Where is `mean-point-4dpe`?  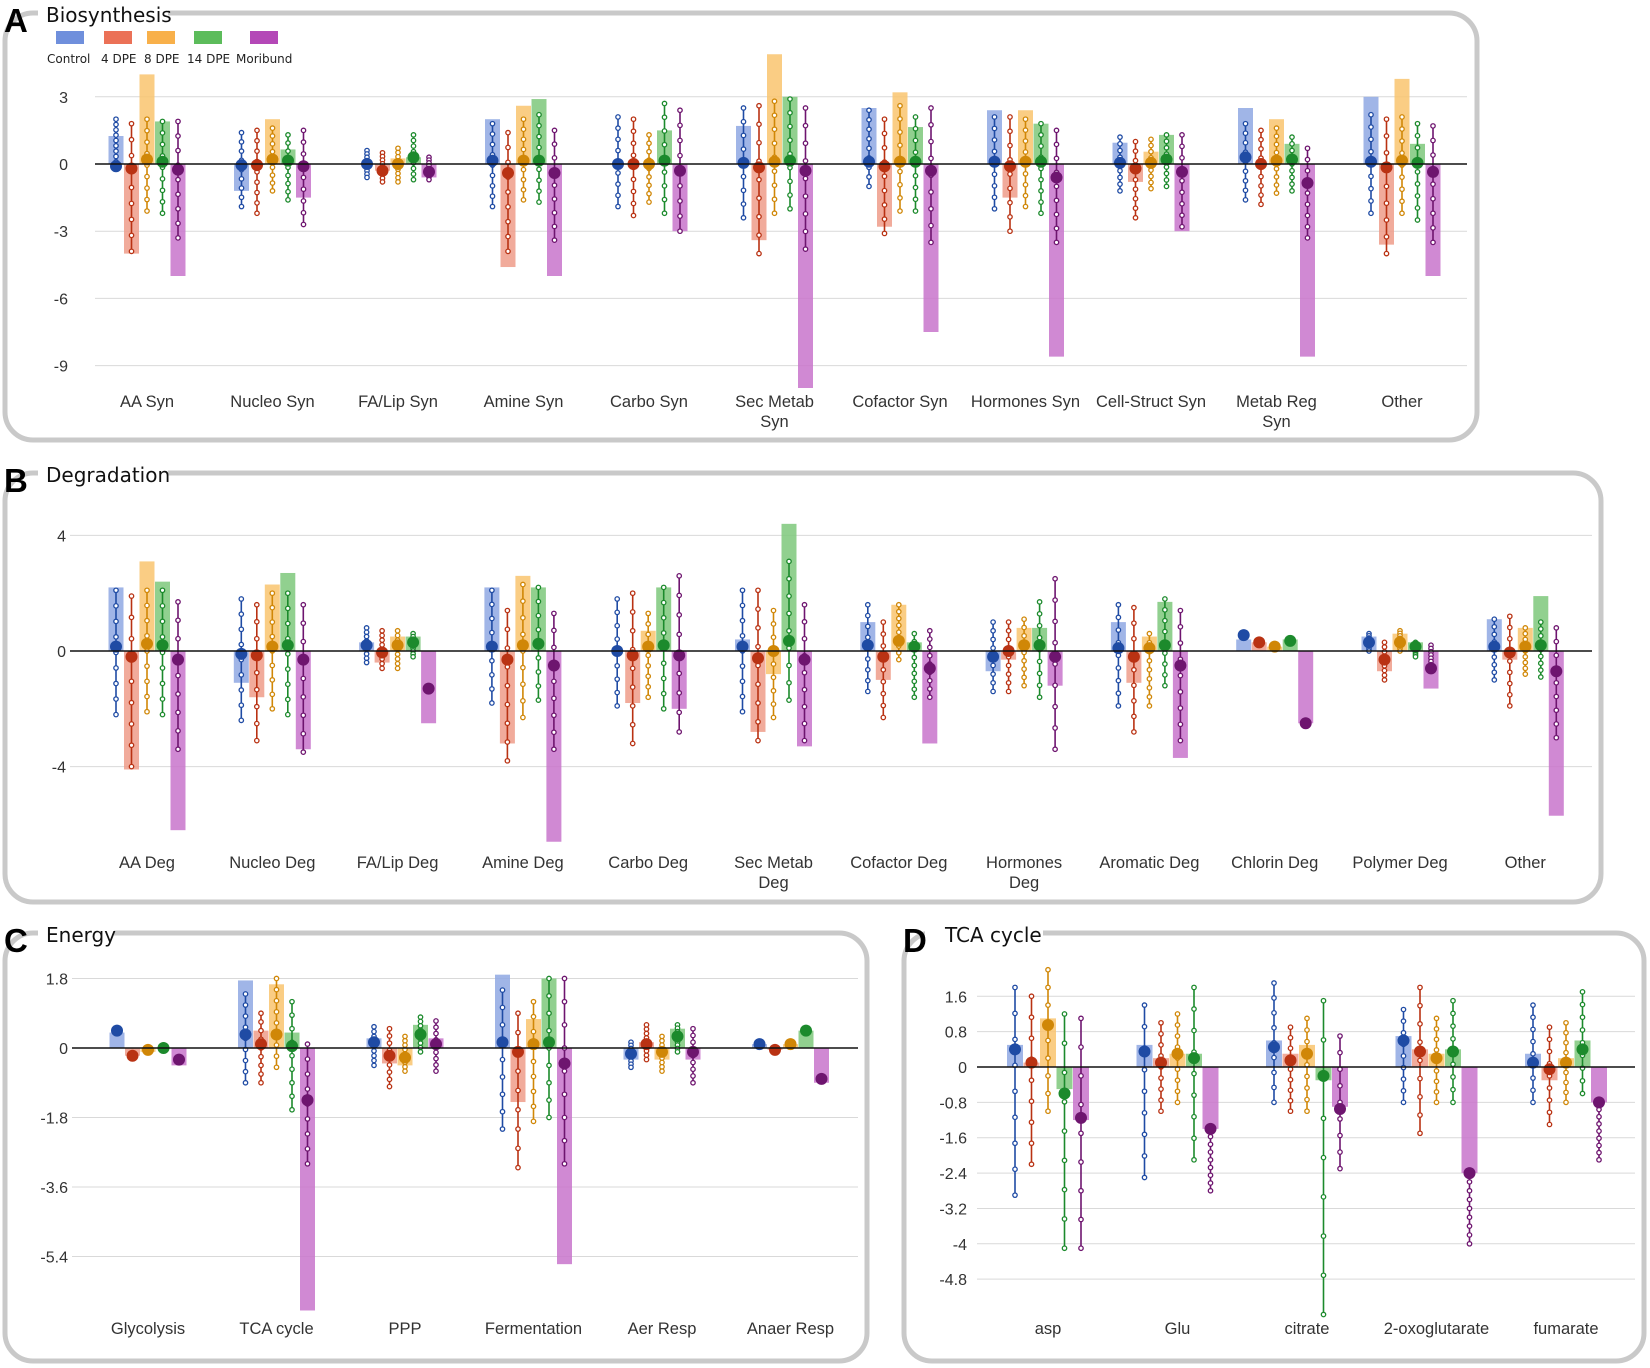 mean-point-4dpe is located at coordinates (131, 168).